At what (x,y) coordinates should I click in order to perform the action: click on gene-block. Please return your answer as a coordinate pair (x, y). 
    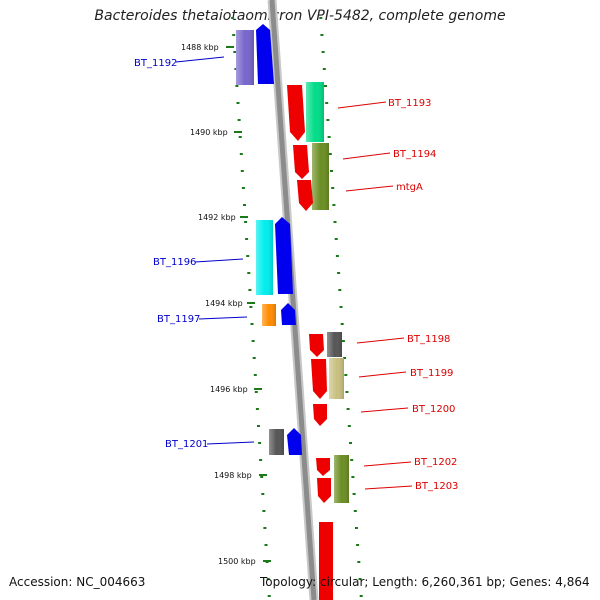
    Looking at the image, I should click on (326, 561).